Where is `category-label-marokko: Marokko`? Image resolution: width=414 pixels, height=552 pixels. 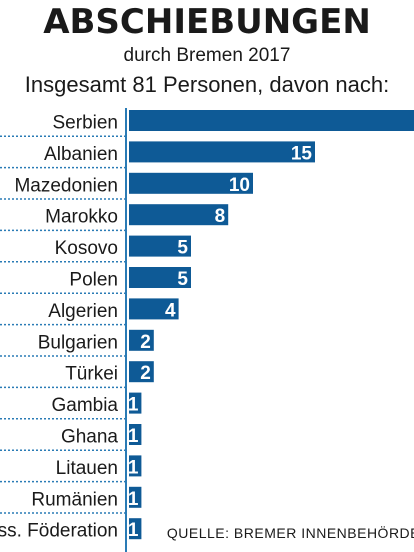
category-label-marokko: Marokko is located at coordinates (81, 217).